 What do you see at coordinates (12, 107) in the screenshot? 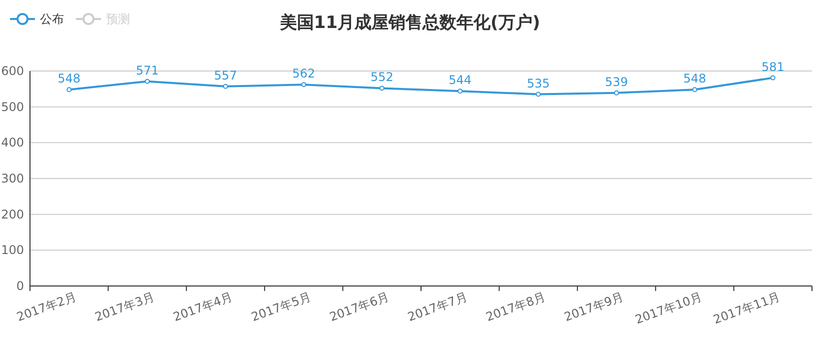
I see `y-tick-label: 500` at bounding box center [12, 107].